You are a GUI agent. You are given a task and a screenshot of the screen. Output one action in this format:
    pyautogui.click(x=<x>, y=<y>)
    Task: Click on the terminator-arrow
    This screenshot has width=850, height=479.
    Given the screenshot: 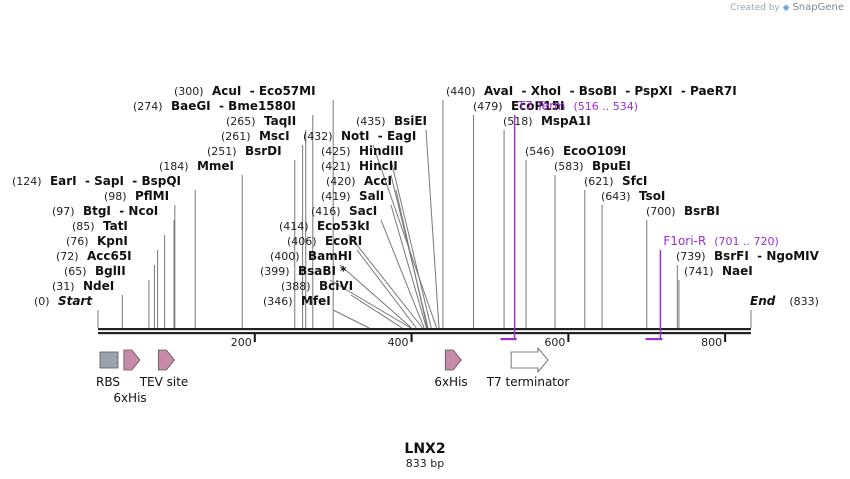 What is the action you would take?
    pyautogui.click(x=529, y=360)
    